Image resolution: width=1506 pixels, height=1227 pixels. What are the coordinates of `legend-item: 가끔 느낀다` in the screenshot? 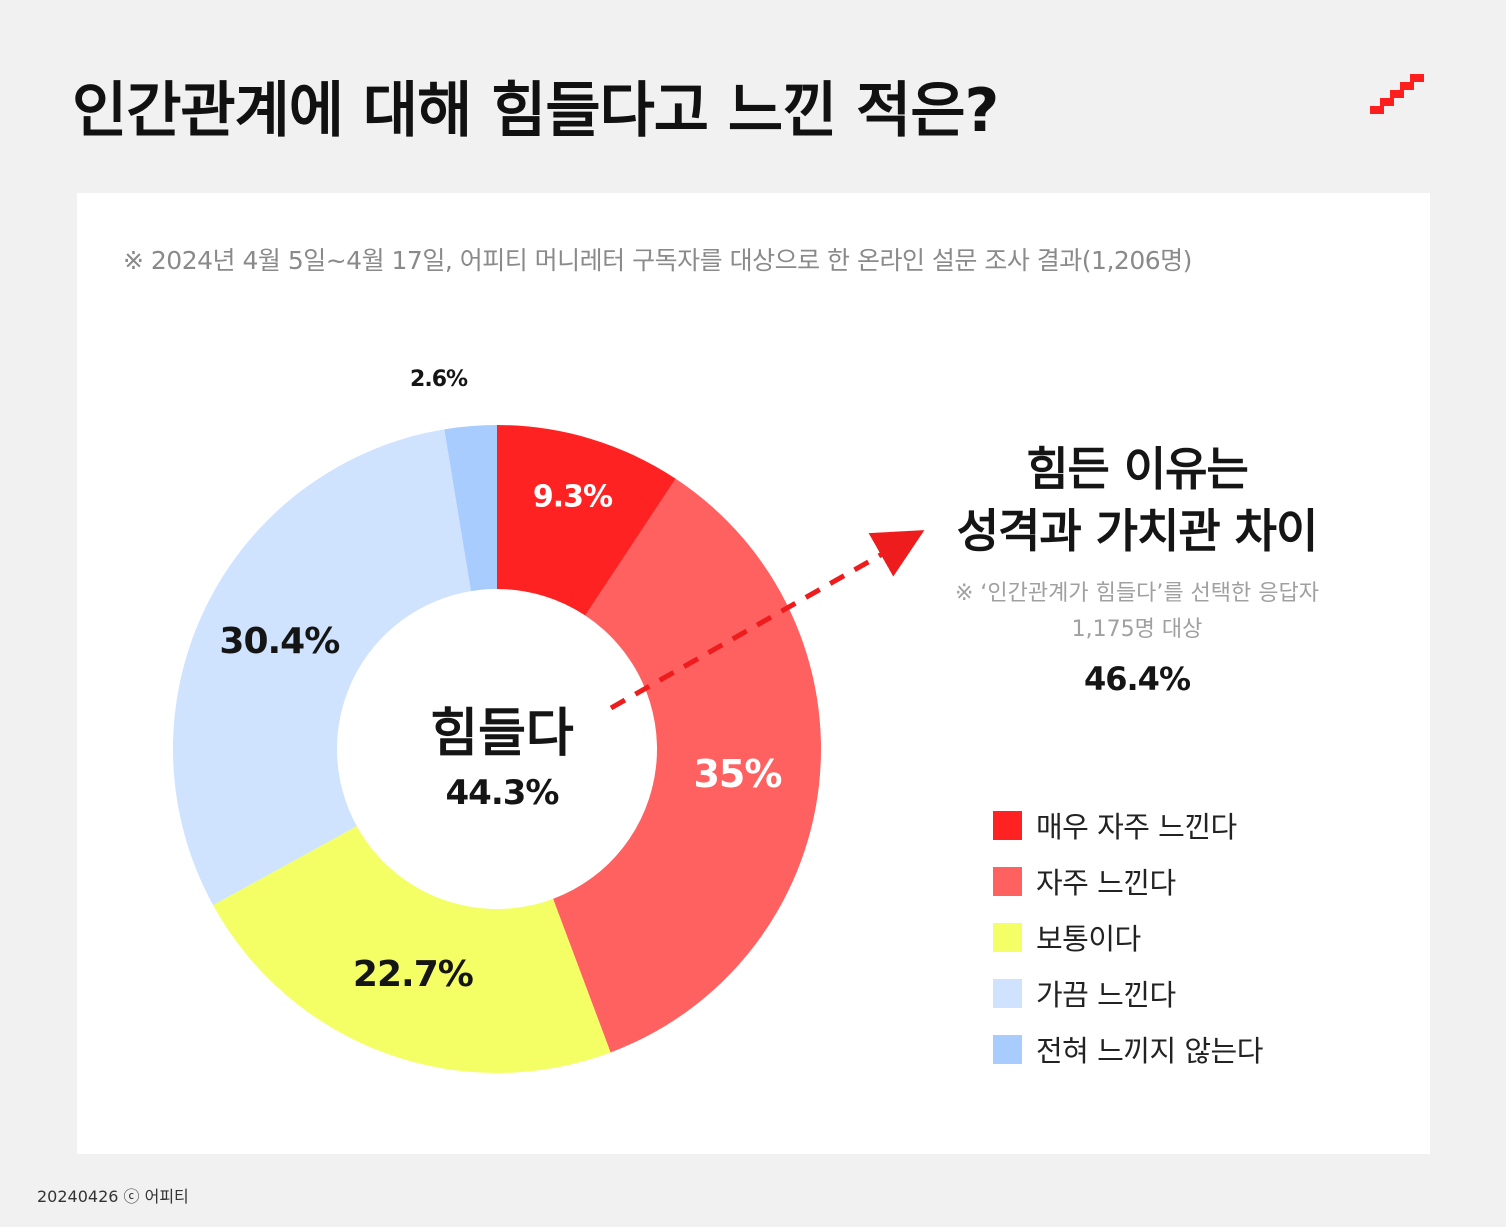 It's located at (1128, 993).